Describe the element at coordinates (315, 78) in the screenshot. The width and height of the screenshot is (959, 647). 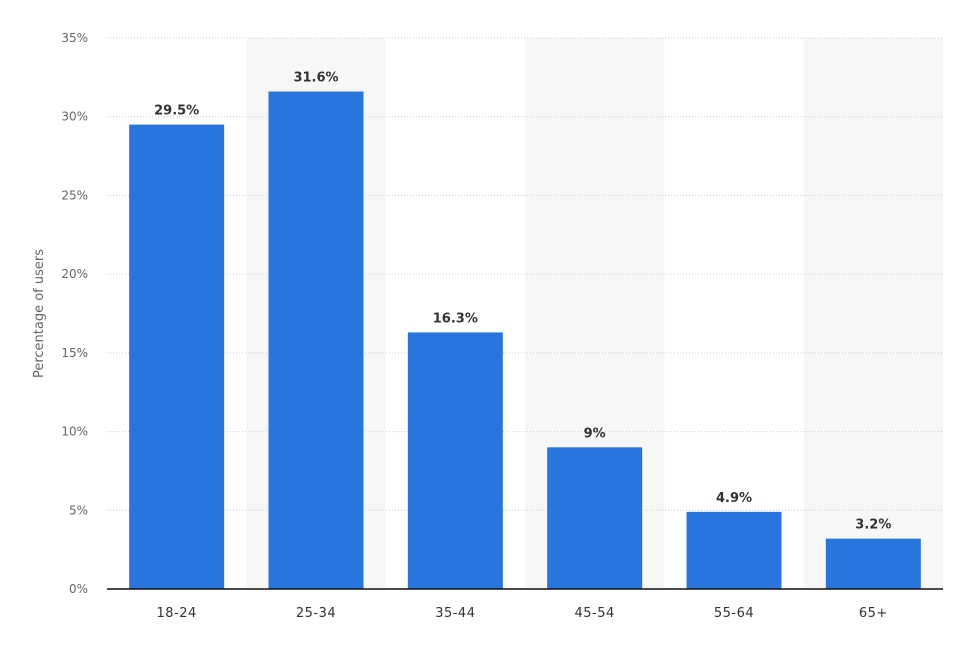
I see `data-label-25-34: 31.6%` at that location.